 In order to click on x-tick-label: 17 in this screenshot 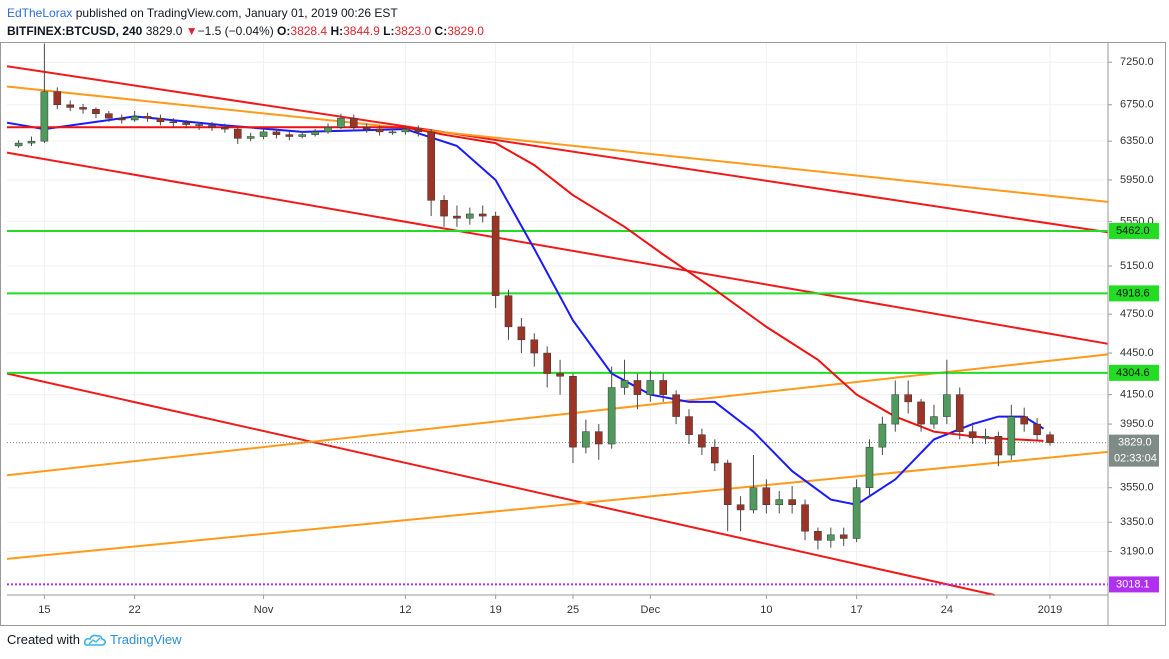, I will do `click(856, 610)`.